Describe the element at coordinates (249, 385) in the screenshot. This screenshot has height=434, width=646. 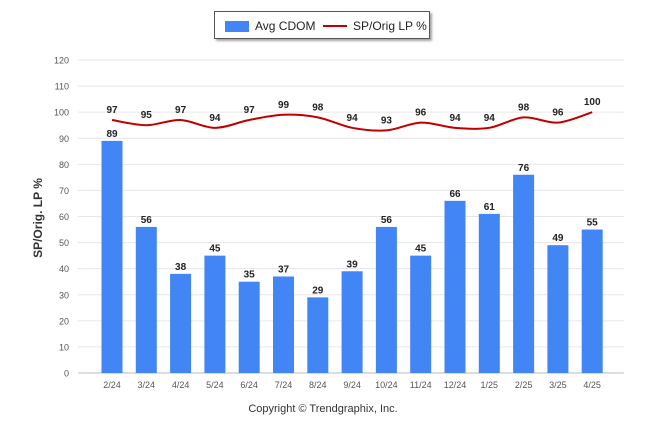
I see `x-tick-label: 6/24` at that location.